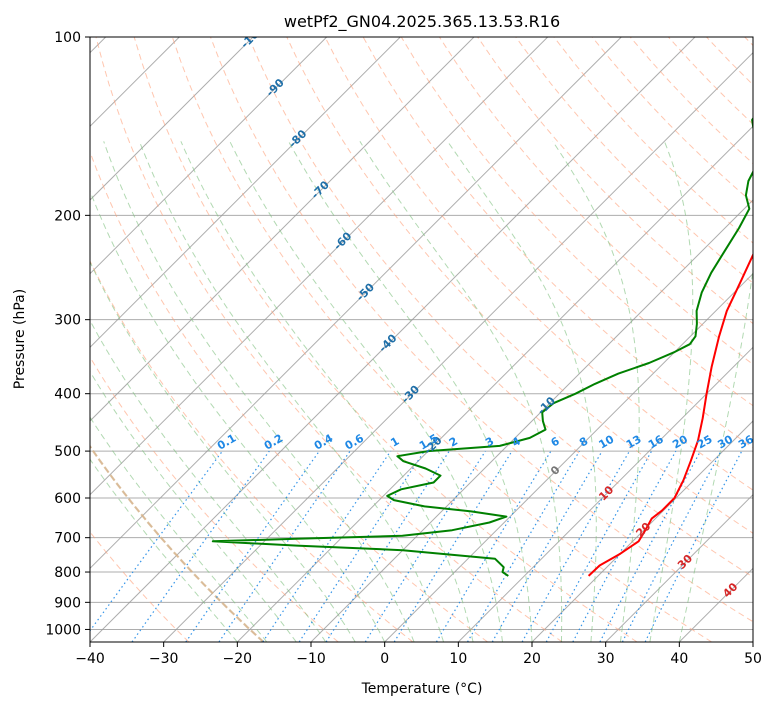 This screenshot has height=708, width=775. Describe the element at coordinates (67, 216) in the screenshot. I see `y-tick-label: 200` at that location.